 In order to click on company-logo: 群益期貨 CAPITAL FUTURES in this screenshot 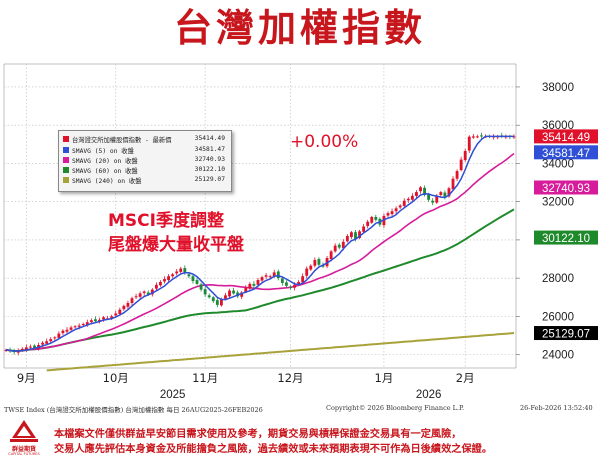, I will do `click(24, 438)`.